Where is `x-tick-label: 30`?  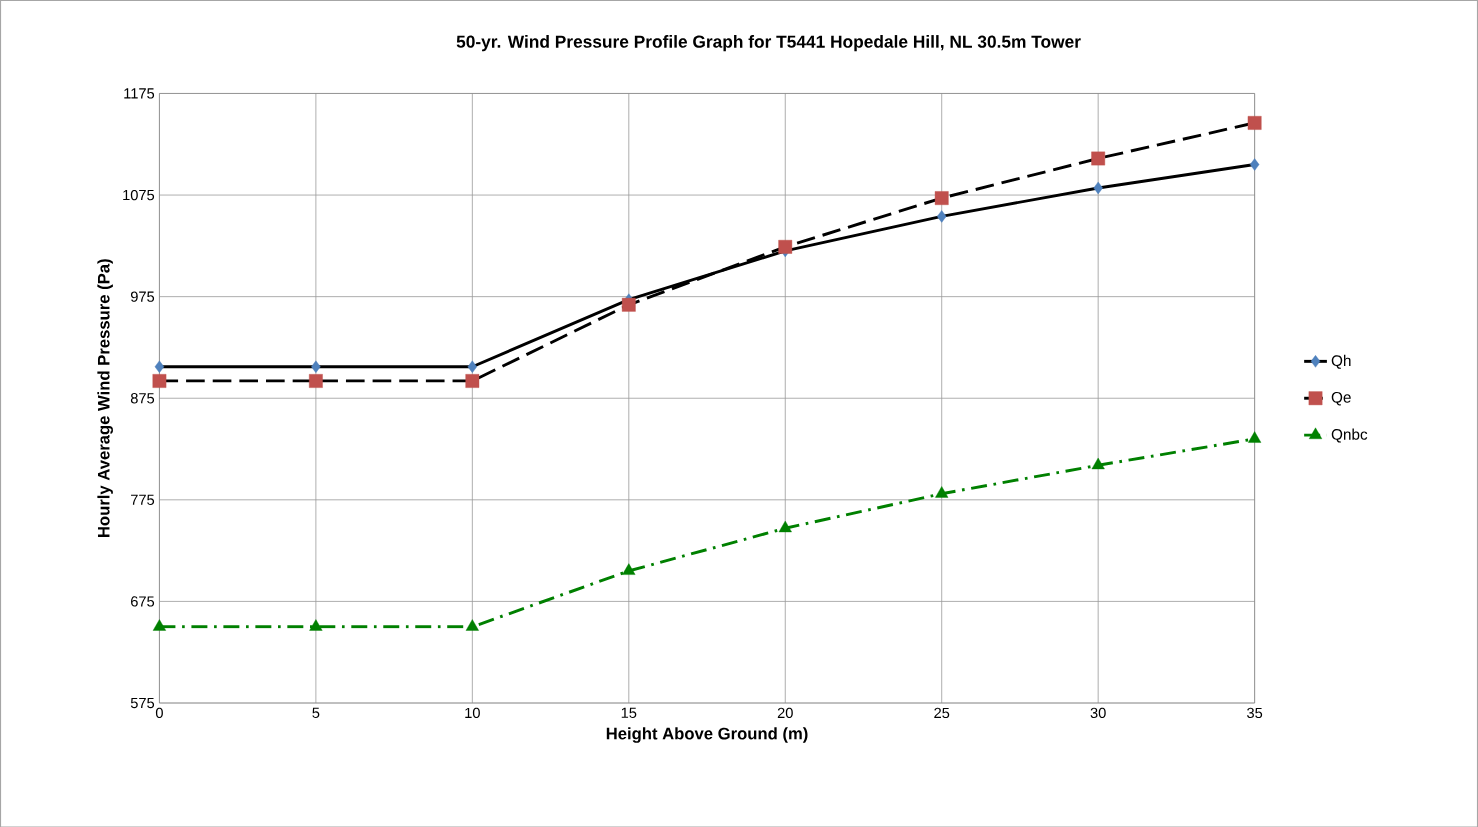
x-tick-label: 30 is located at coordinates (1098, 712).